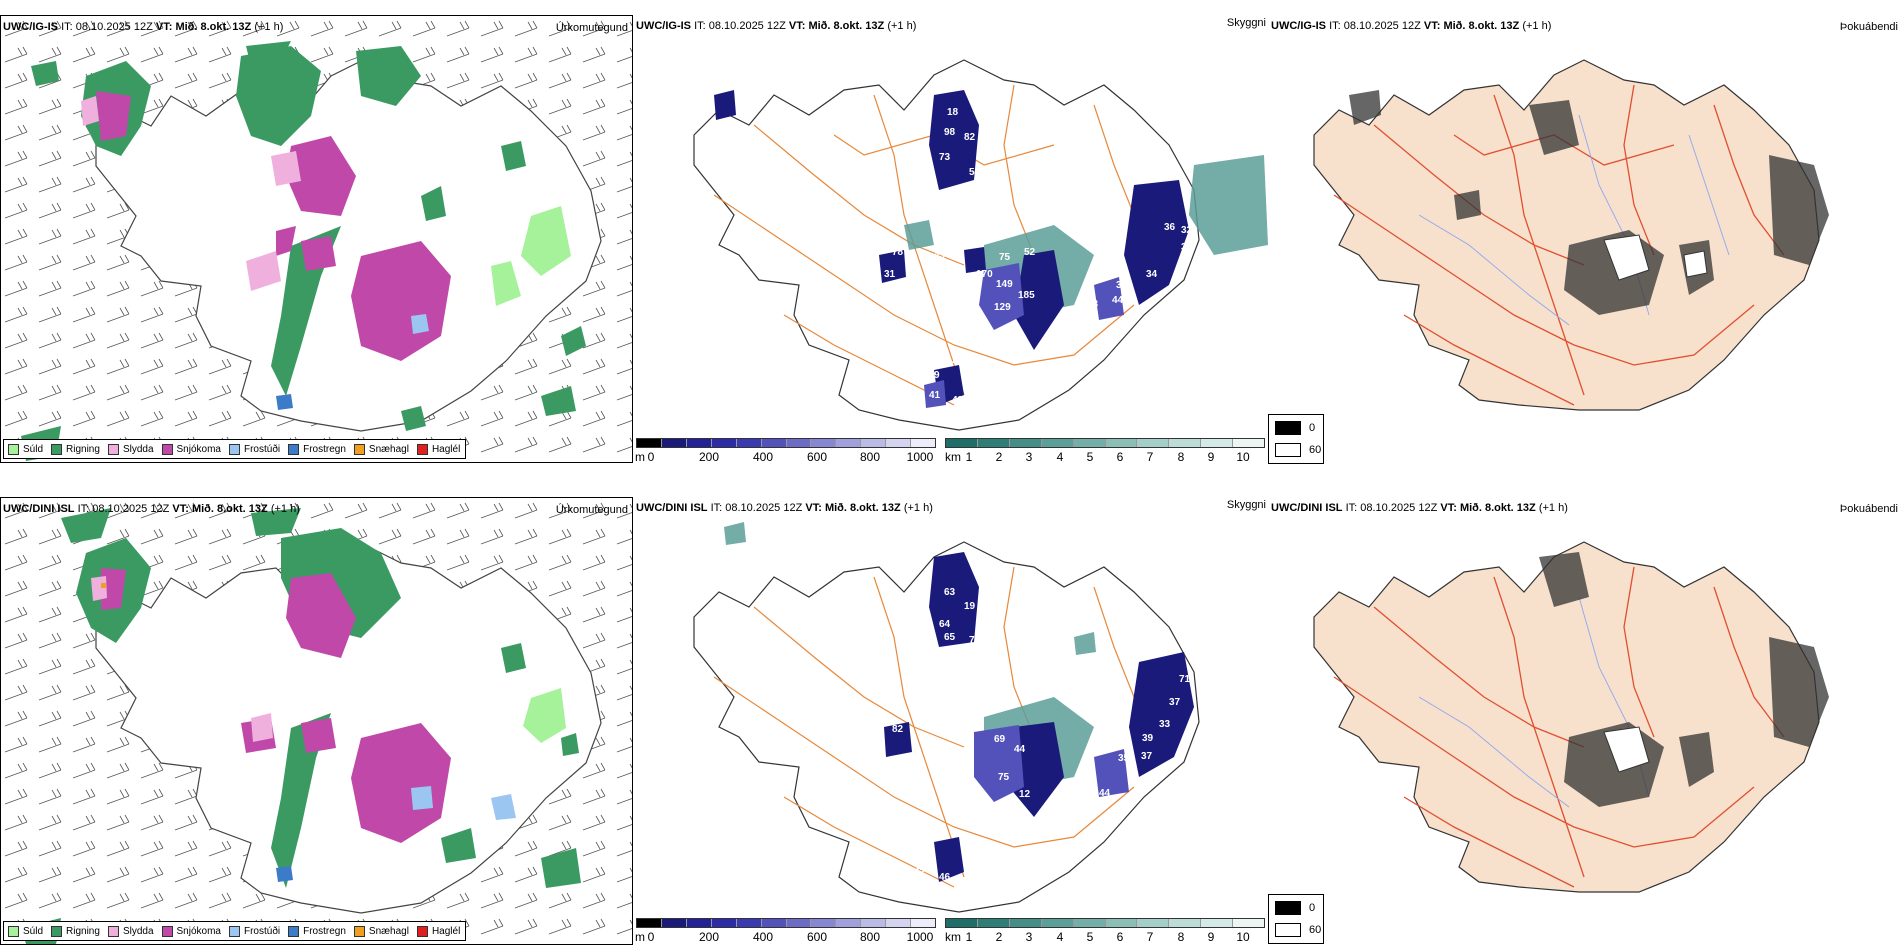 The height and width of the screenshot is (952, 1900). I want to click on height-colorbar-row1: m 0 200 400 600 800 1000, so click(785, 455).